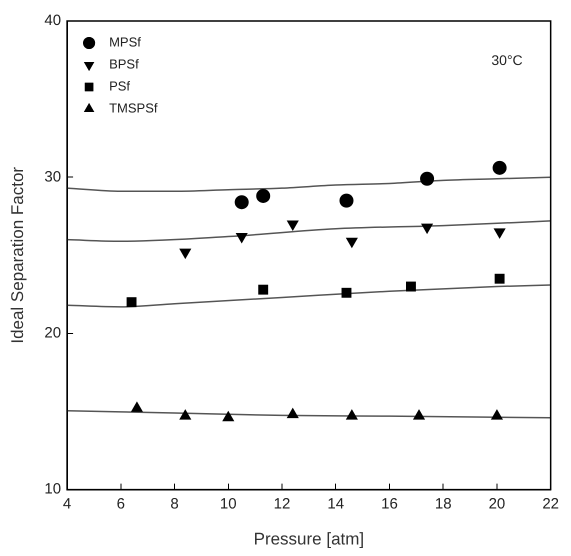 The image size is (571, 556). What do you see at coordinates (53, 177) in the screenshot?
I see `y-tick-label: 30` at bounding box center [53, 177].